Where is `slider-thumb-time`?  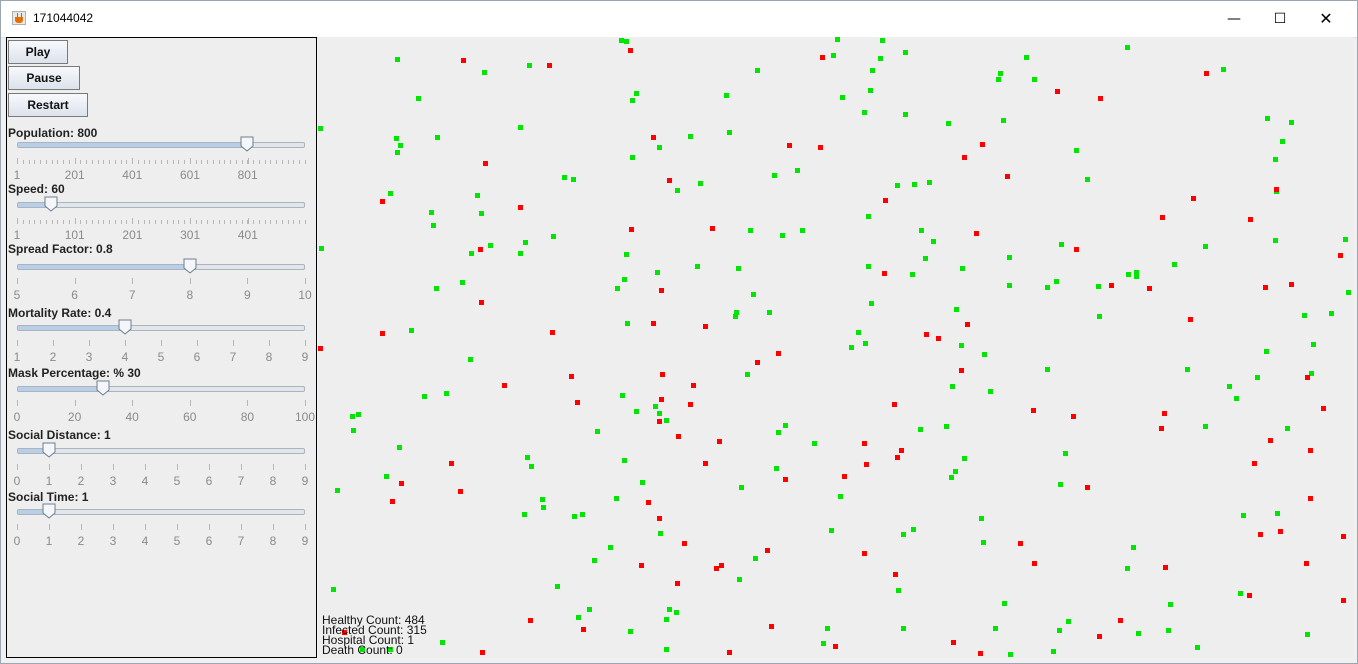 slider-thumb-time is located at coordinates (49, 511).